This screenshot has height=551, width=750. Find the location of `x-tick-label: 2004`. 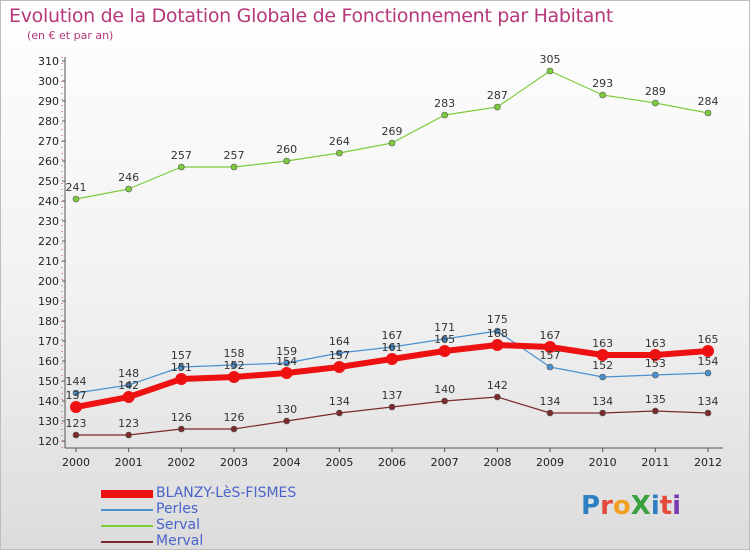

x-tick-label: 2004 is located at coordinates (287, 462).